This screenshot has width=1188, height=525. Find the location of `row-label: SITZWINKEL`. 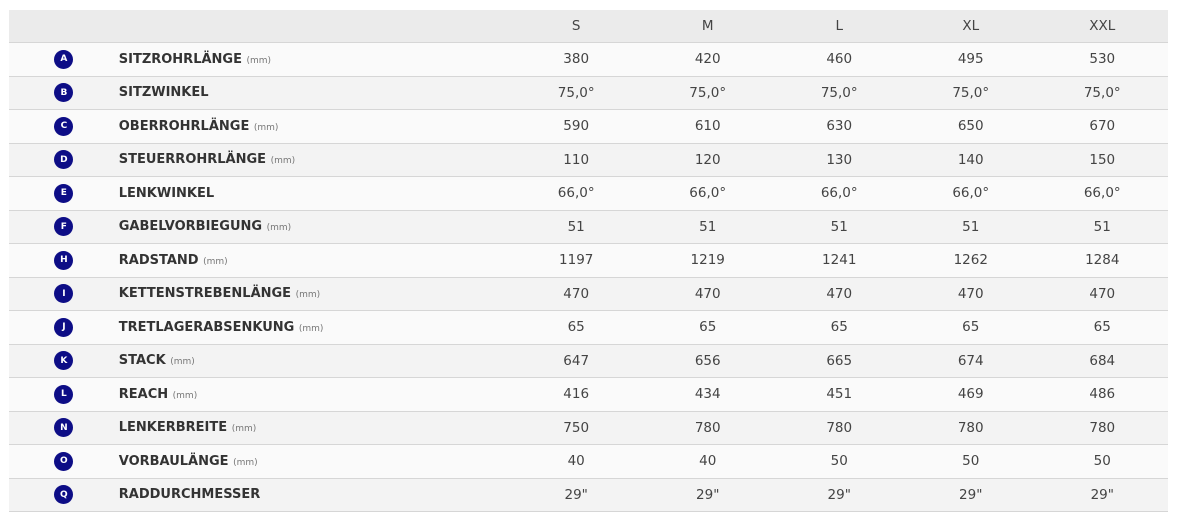

row-label: SITZWINKEL is located at coordinates (163, 93).